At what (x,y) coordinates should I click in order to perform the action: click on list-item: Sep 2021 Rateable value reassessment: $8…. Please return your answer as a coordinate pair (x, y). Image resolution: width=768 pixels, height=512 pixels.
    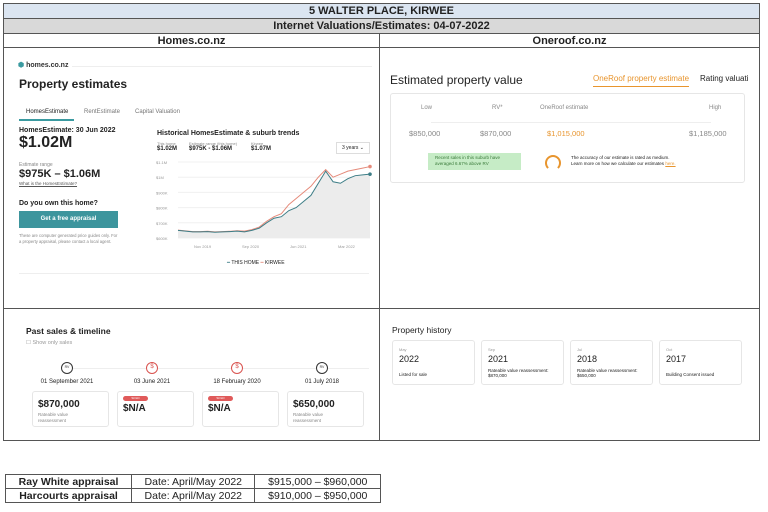
    Looking at the image, I should click on (522, 362).